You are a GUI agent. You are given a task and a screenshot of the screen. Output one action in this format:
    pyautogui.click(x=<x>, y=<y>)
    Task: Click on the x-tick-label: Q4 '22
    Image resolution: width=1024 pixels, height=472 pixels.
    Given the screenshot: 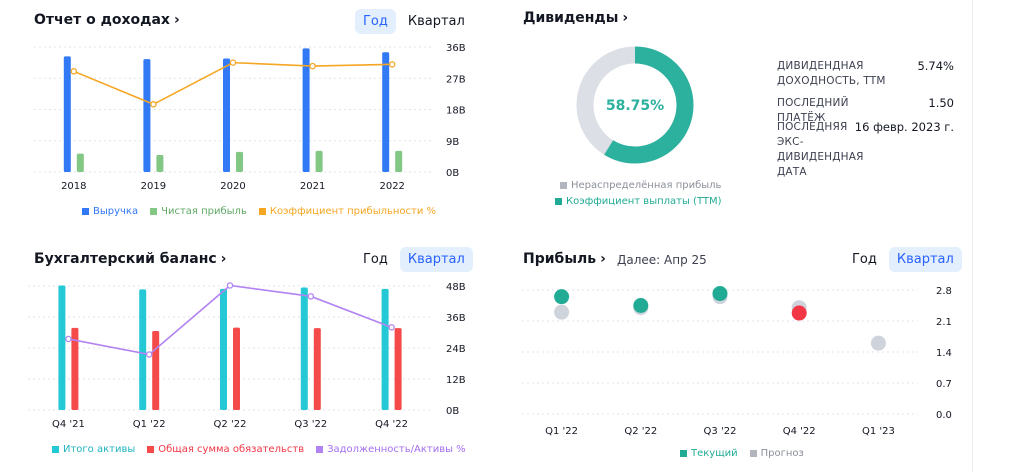 What is the action you would take?
    pyautogui.click(x=391, y=424)
    